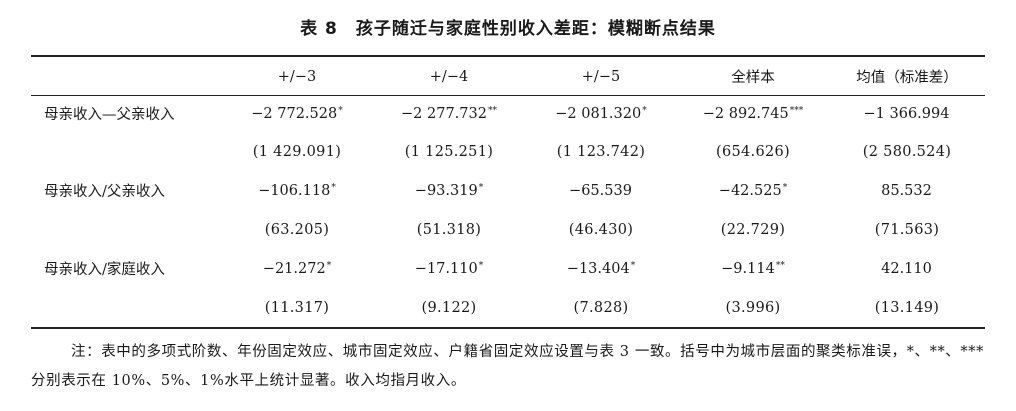  What do you see at coordinates (104, 192) in the screenshot?
I see `row-label: 母亲收入/父亲收入` at bounding box center [104, 192].